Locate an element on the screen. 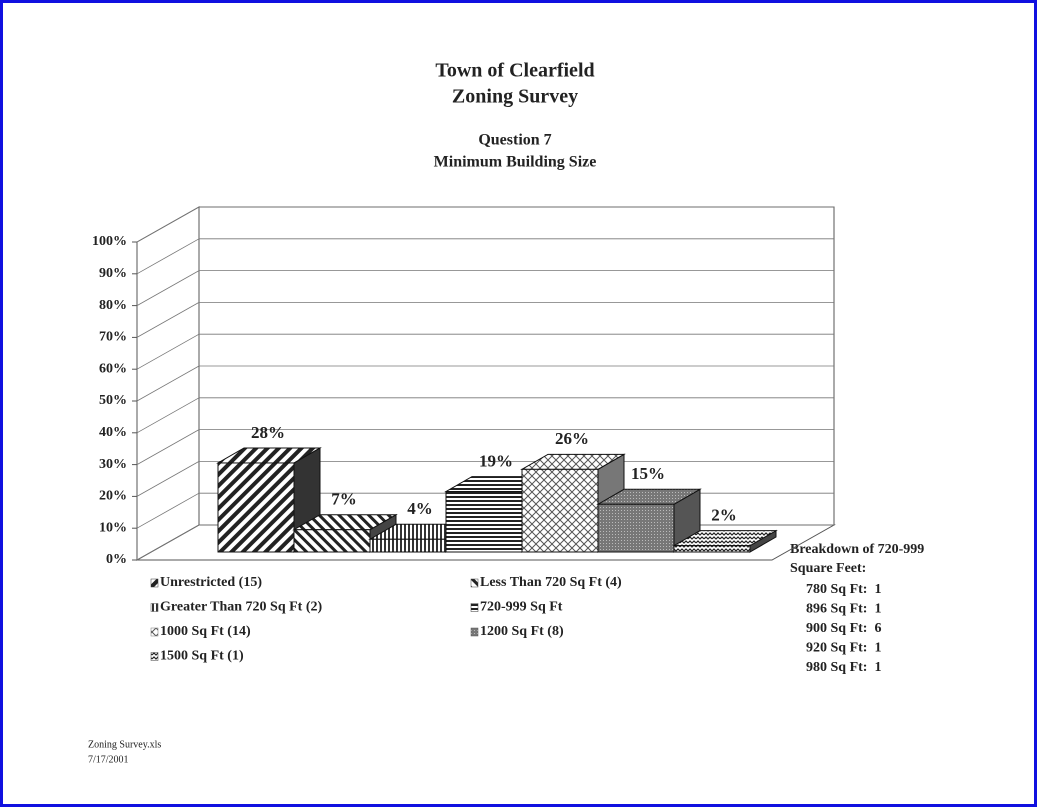 Image resolution: width=1037 pixels, height=807 pixels. y-tick-label: 100% is located at coordinates (109, 241).